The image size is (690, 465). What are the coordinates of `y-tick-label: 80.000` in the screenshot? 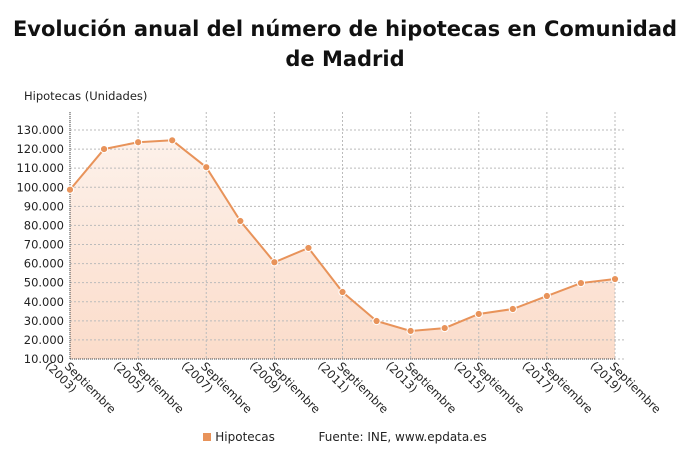 It's located at (44, 225).